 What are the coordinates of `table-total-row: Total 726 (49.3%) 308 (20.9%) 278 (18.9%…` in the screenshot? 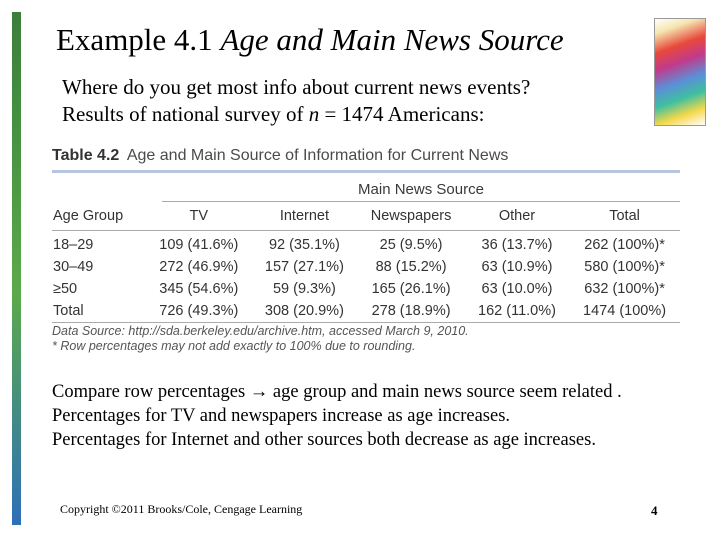 It's located at (366, 311).